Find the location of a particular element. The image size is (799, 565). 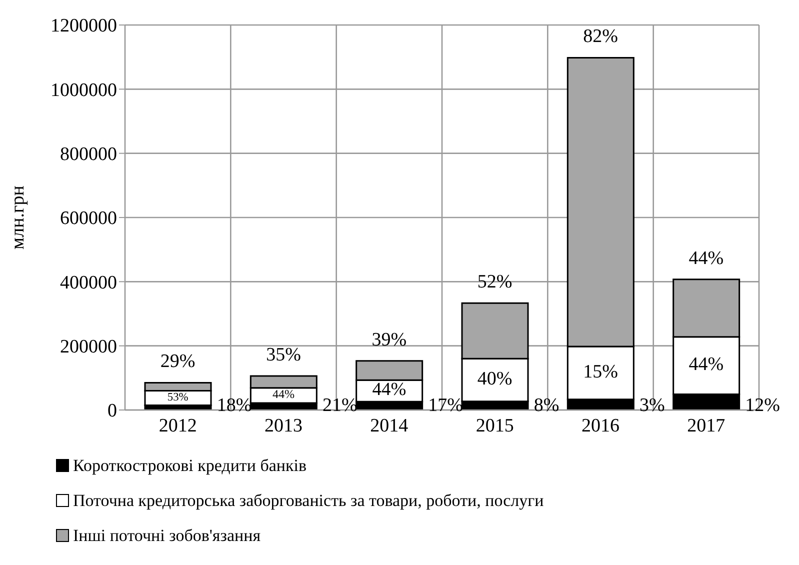

annotation: 39% is located at coordinates (389, 339).